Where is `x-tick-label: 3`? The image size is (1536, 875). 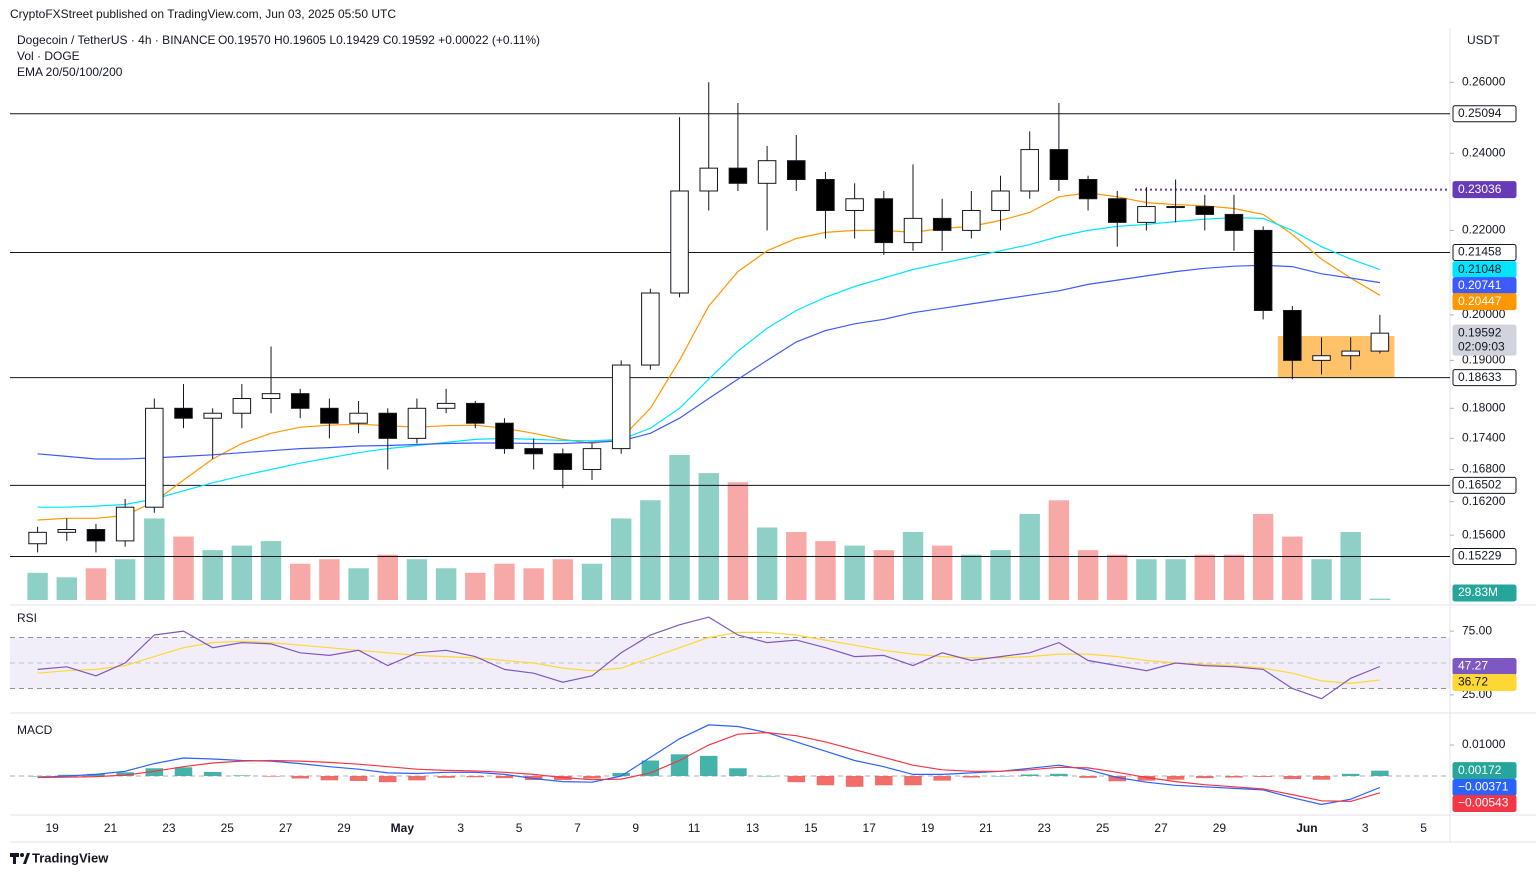 x-tick-label: 3 is located at coordinates (1365, 828).